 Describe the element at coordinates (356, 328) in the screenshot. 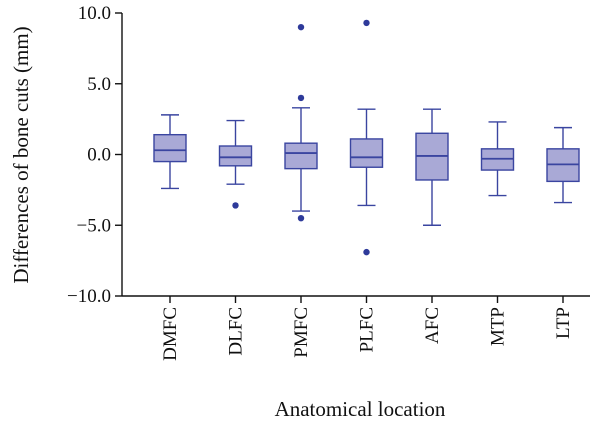

I see `x-axis: DMFC DLFC PMFC PLFC AFC MTP LTP` at that location.